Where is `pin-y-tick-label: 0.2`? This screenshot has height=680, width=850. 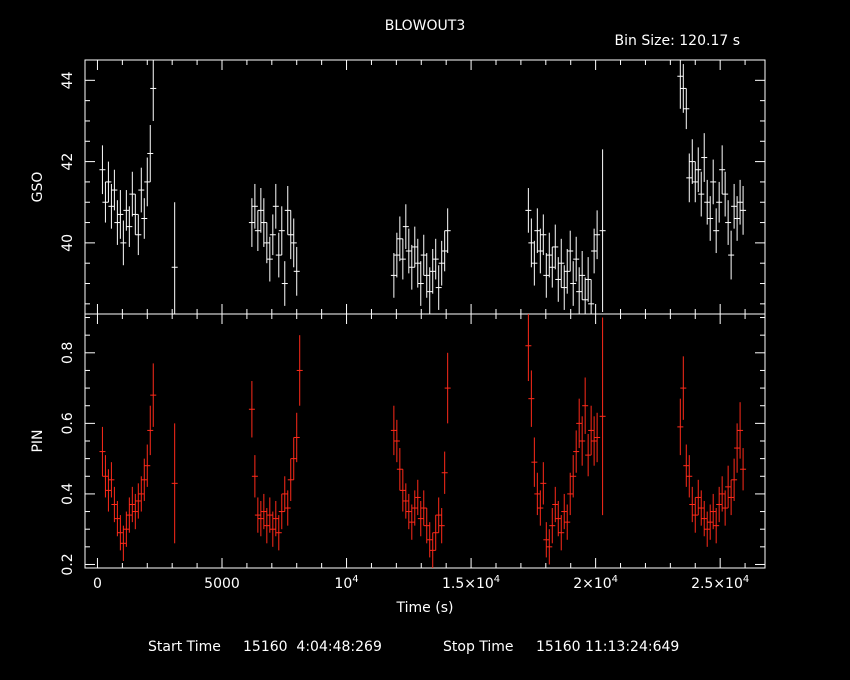
pin-y-tick-label: 0.2 is located at coordinates (68, 564).